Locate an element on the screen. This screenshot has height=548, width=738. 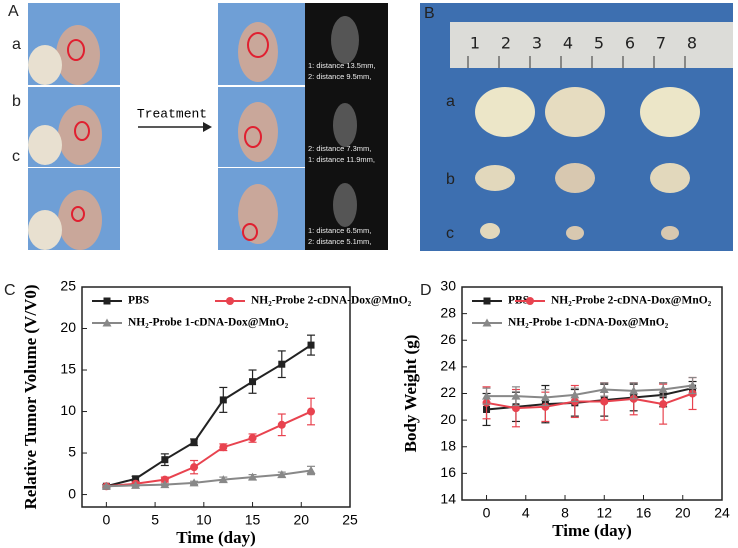
row-label: c is located at coordinates (16, 156).